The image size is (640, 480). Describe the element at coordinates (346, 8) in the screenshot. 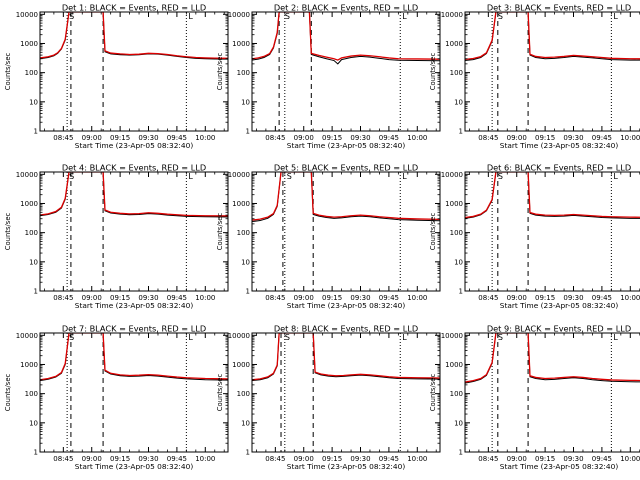

I see `panel-title: Det 2: BLACK = Events, RED = LLD` at that location.